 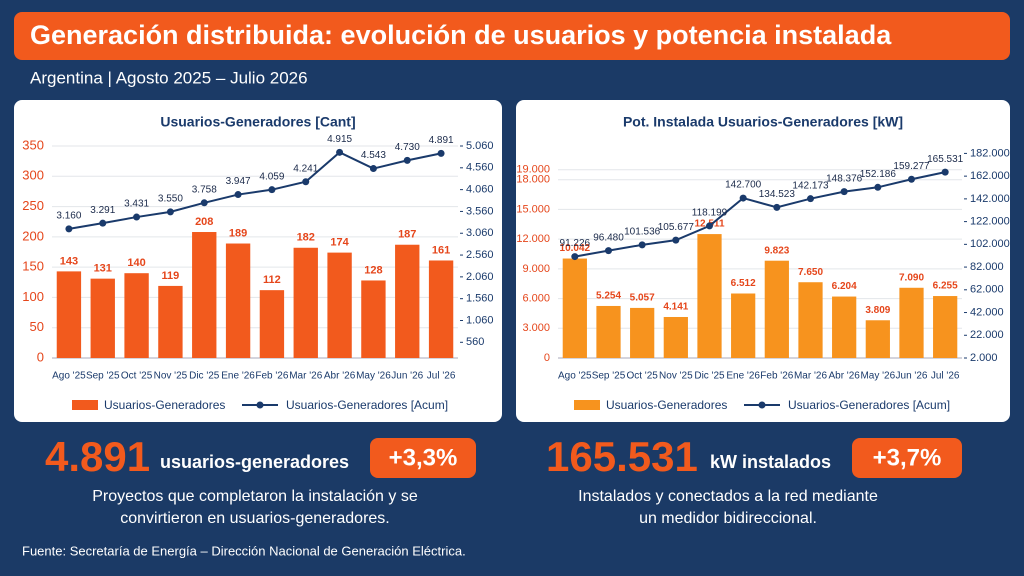 What do you see at coordinates (103, 269) in the screenshot?
I see `bar-label: 131` at bounding box center [103, 269].